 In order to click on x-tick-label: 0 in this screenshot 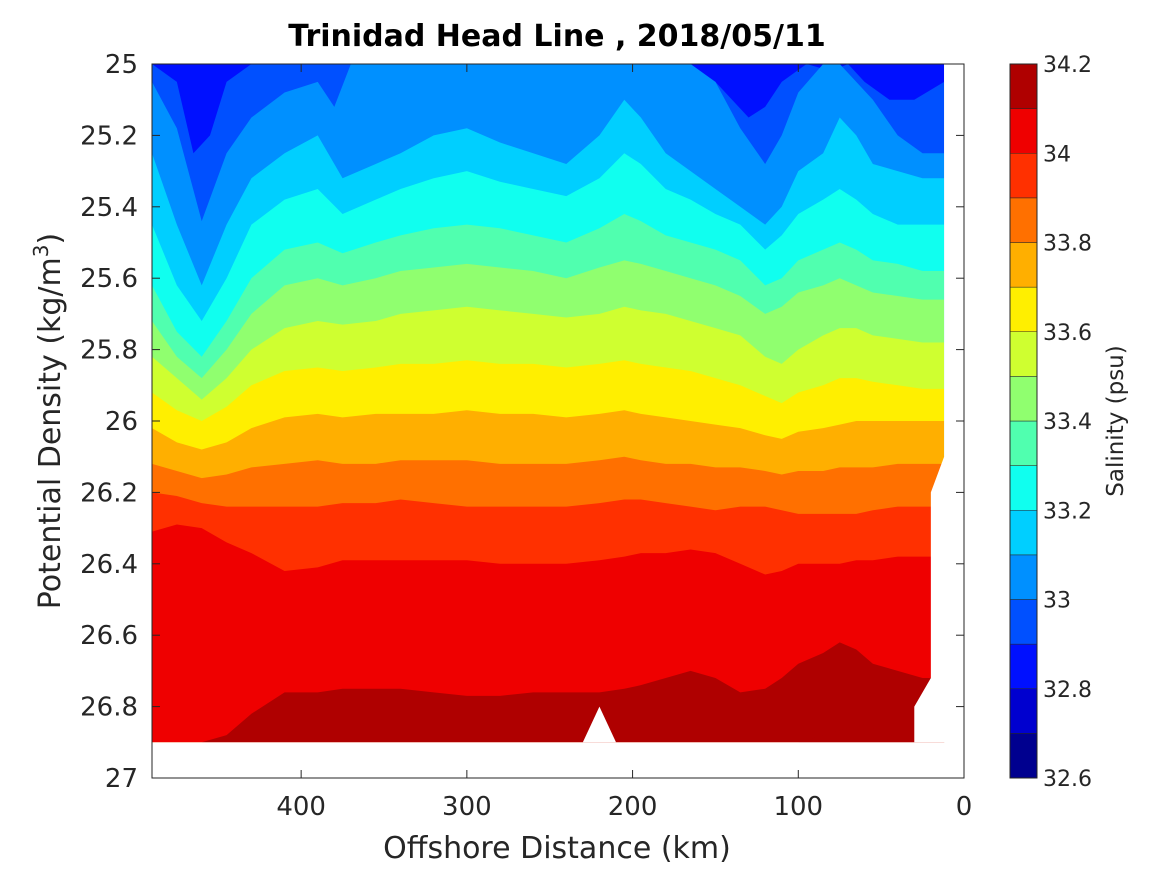, I will do `click(964, 807)`.